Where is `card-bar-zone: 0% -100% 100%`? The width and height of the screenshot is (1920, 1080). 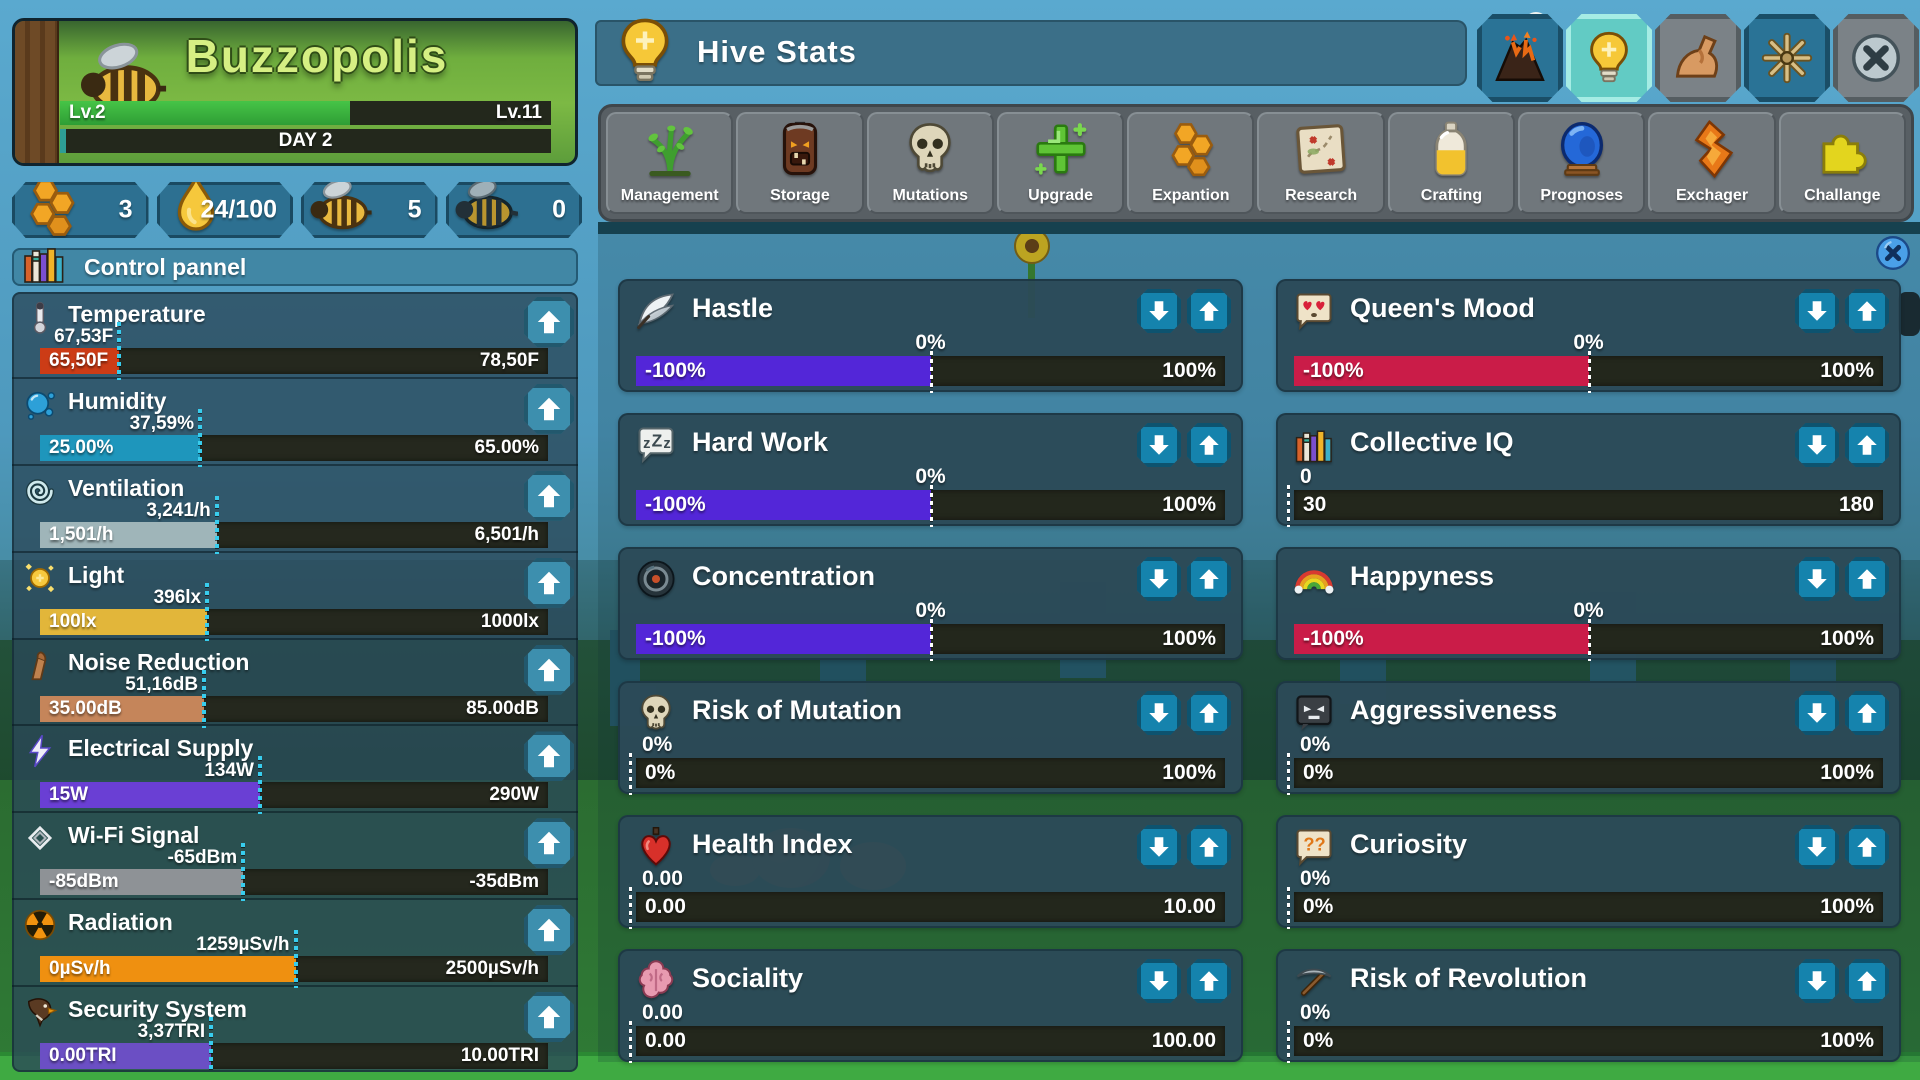 card-bar-zone: 0% -100% 100% is located at coordinates (930, 362).